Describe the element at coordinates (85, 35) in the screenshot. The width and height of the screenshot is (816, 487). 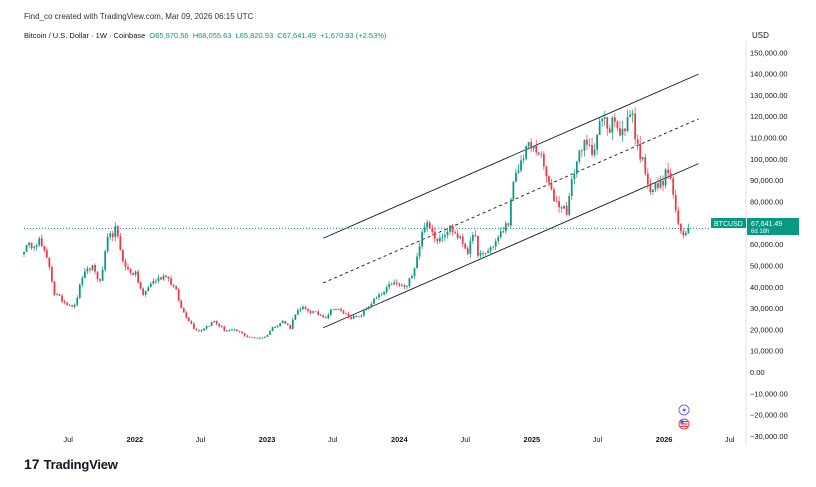
I see `symbol-name: Bitcoin / U.S. Dollar · 1W · Coinbase` at that location.